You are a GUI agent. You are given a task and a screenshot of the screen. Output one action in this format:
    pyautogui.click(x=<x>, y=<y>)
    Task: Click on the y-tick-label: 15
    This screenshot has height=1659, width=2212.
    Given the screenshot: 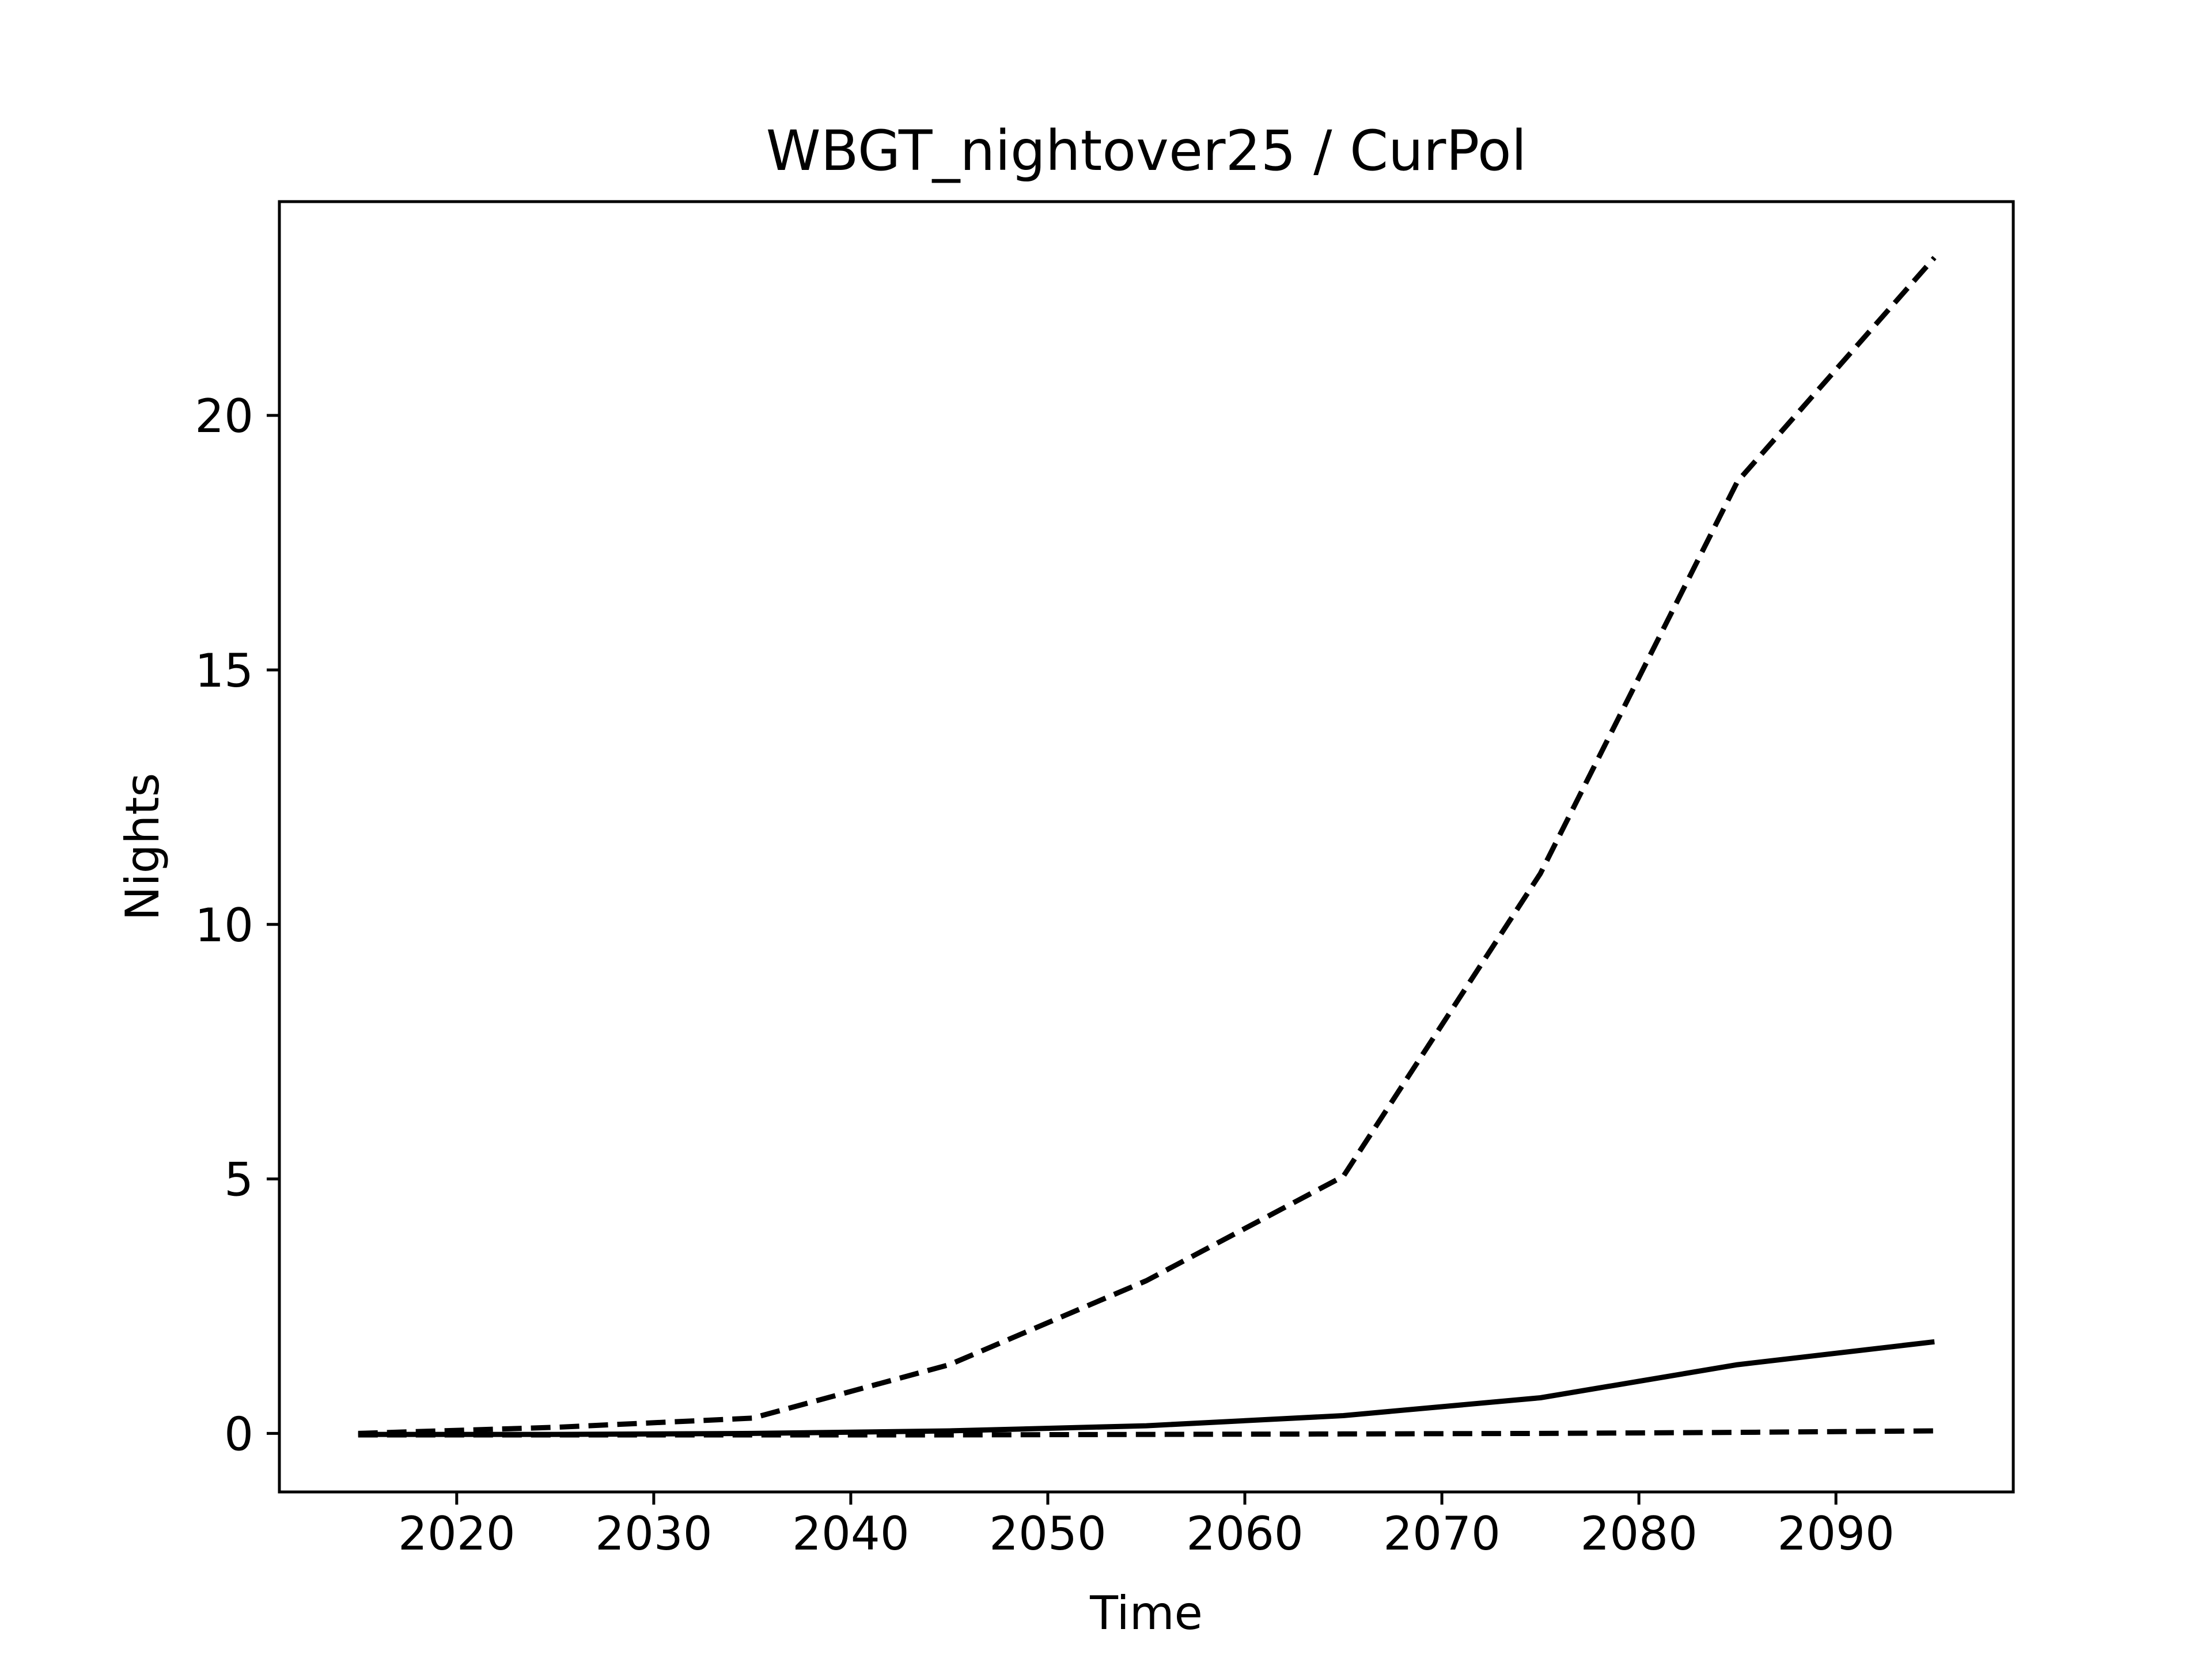 What is the action you would take?
    pyautogui.click(x=224, y=671)
    